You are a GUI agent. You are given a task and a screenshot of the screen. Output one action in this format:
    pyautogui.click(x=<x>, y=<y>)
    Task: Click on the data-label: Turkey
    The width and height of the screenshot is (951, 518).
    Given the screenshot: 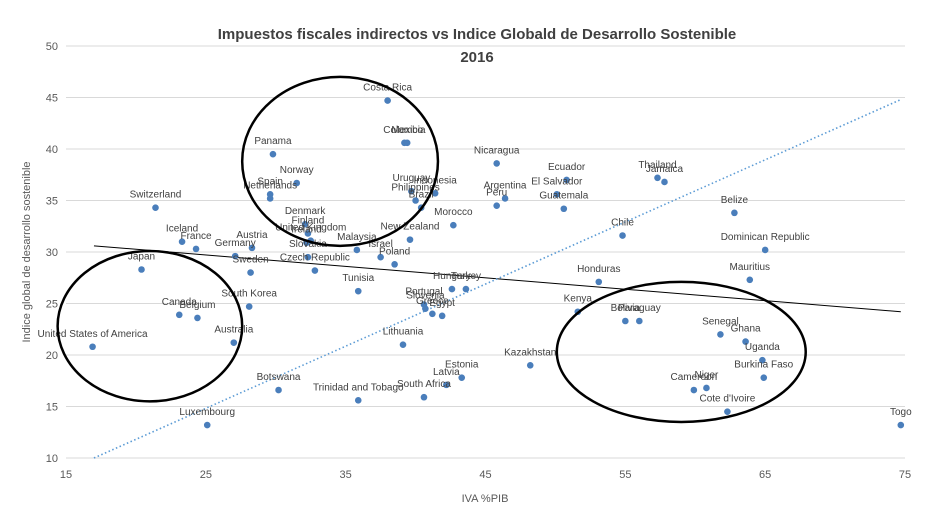 What is the action you would take?
    pyautogui.click(x=466, y=276)
    